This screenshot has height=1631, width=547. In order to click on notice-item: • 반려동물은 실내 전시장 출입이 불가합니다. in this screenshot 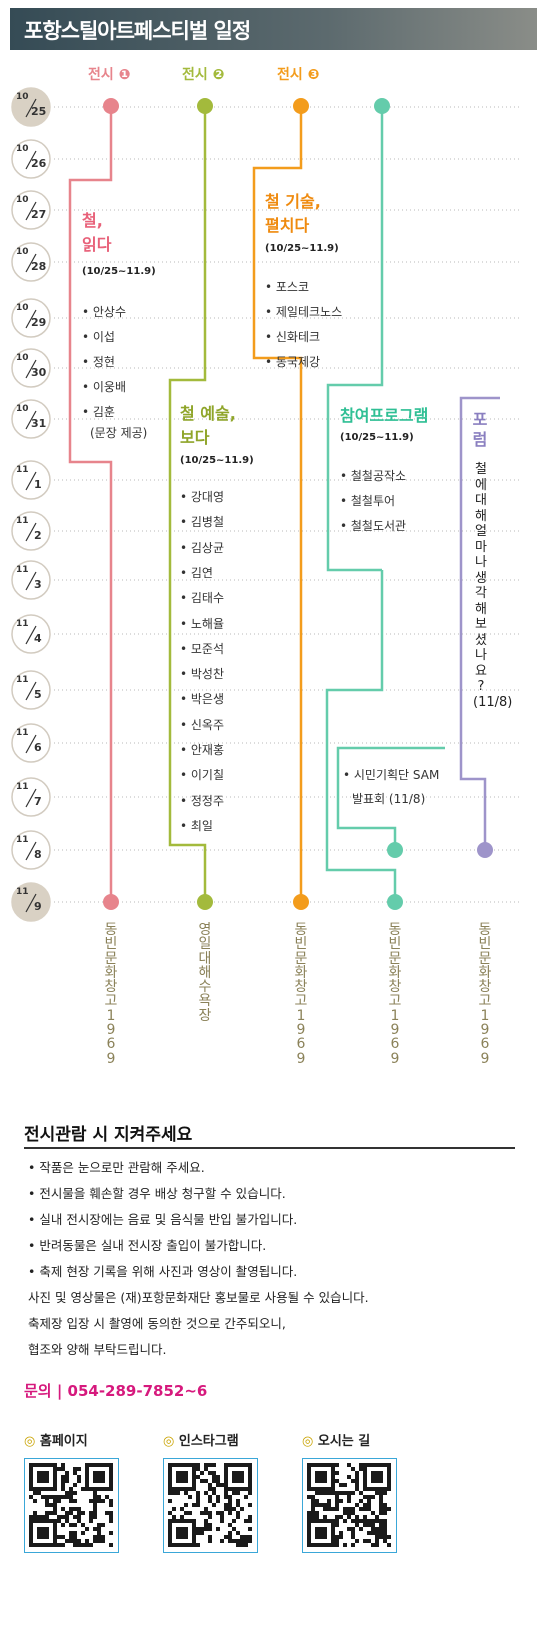, I will do `click(147, 1245)`.